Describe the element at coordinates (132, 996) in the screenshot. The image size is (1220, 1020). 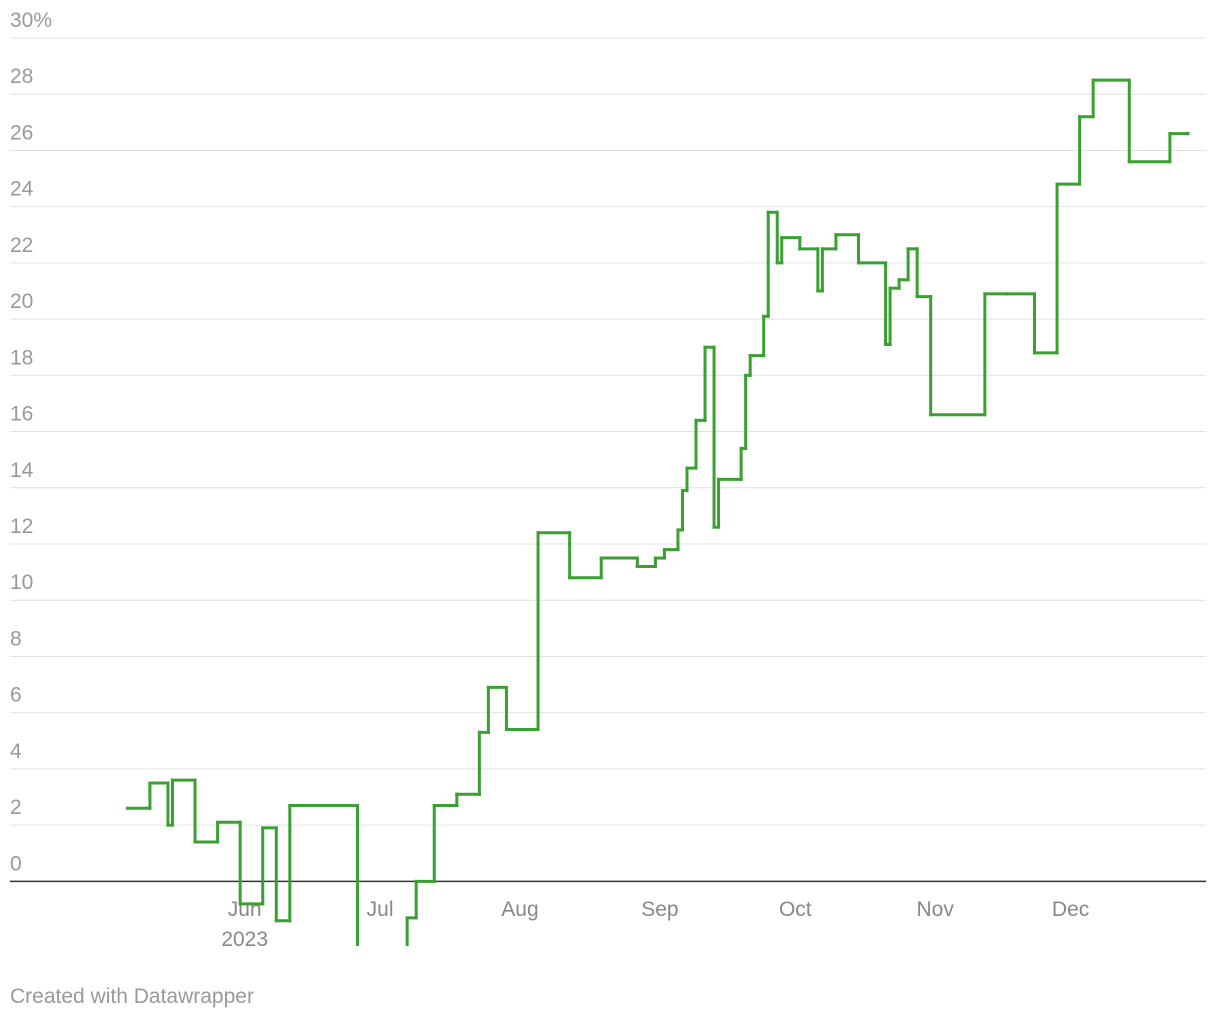
I see `footer: Created with Datawrapper` at that location.